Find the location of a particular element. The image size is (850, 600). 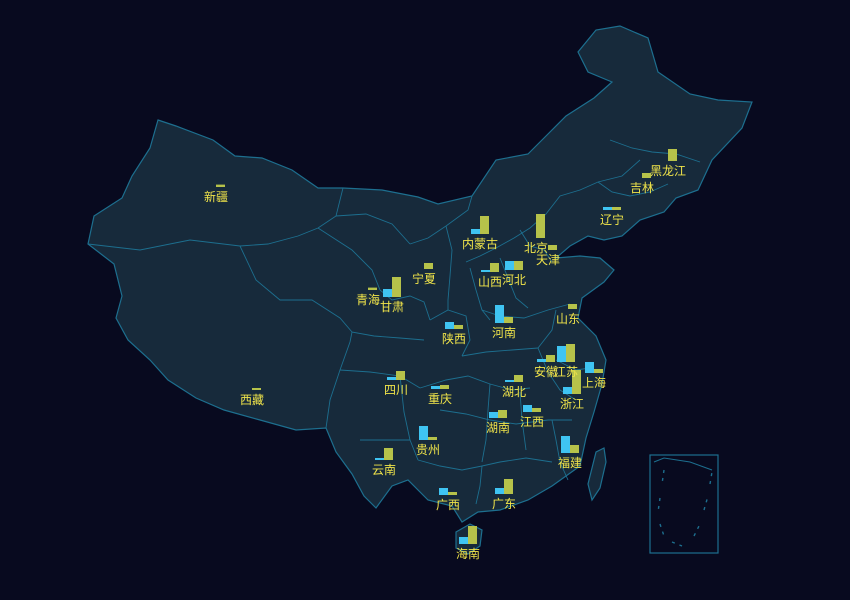

province-bars-shandong is located at coordinates (572, 306).